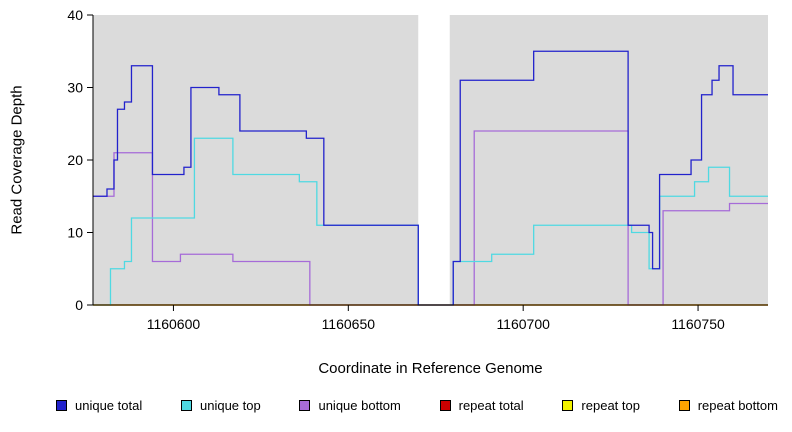 The height and width of the screenshot is (432, 792). I want to click on legend-label: unique bottom, so click(359, 405).